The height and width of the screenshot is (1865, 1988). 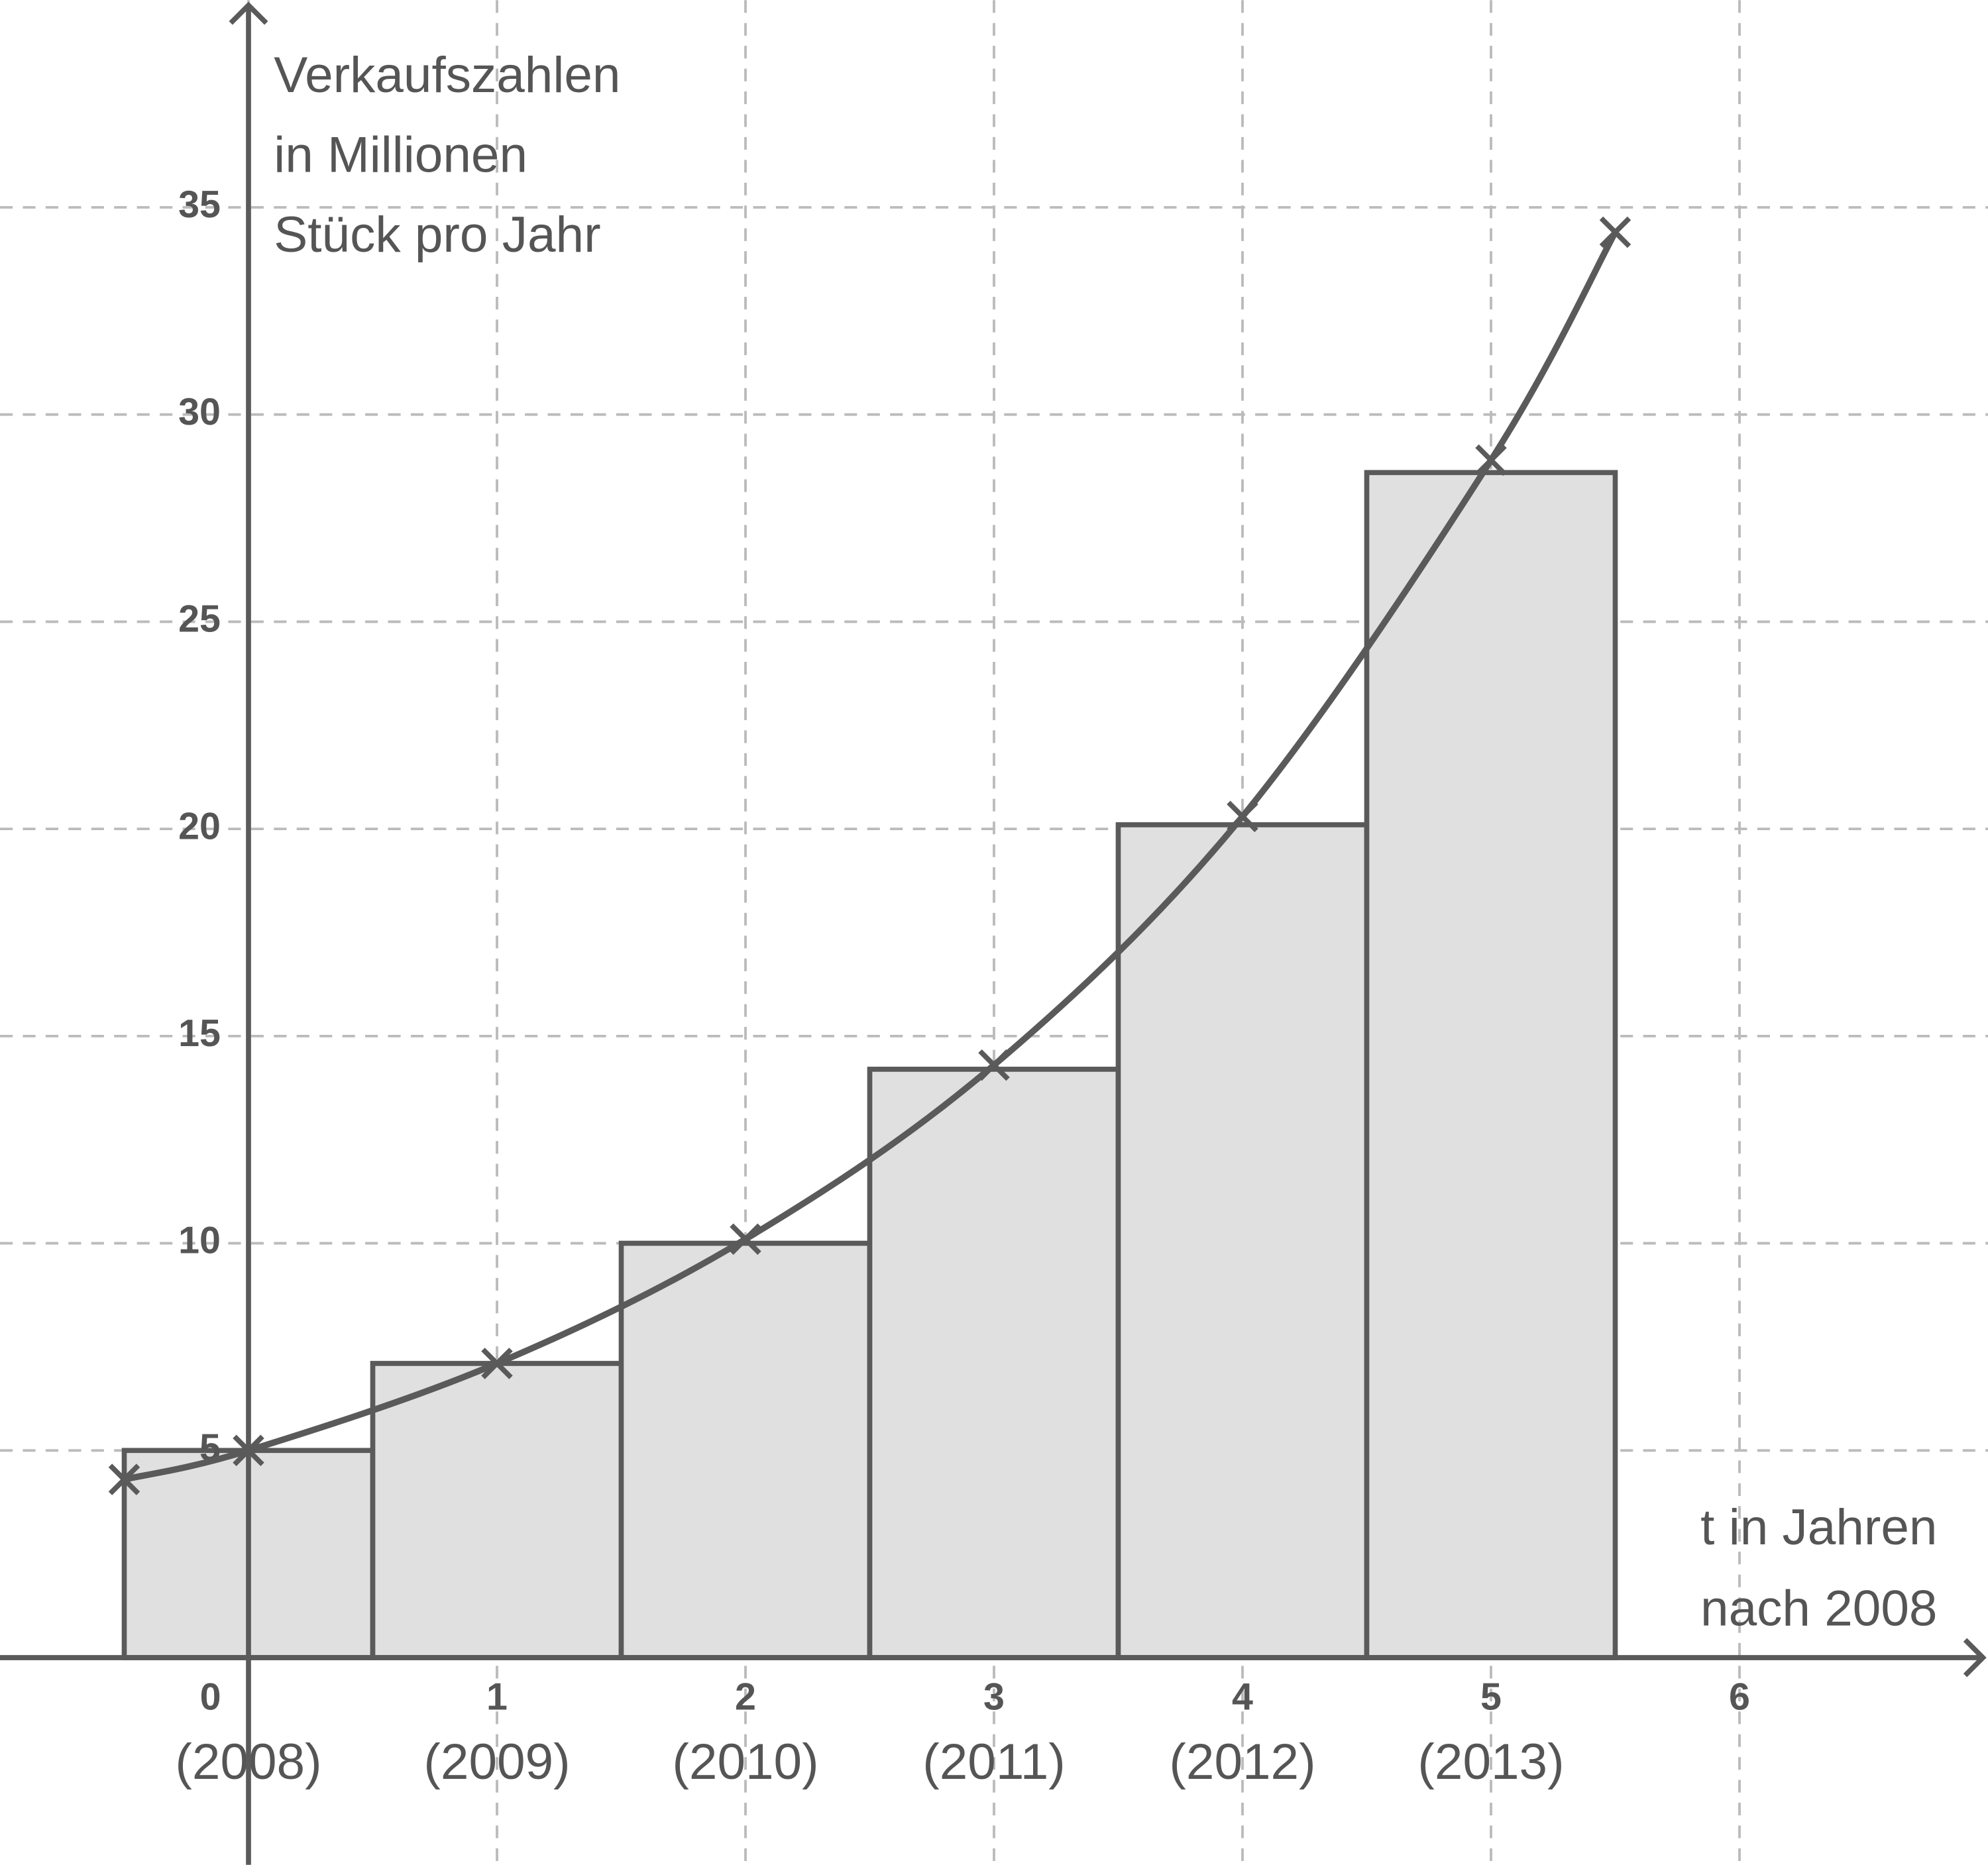 What do you see at coordinates (496, 1762) in the screenshot?
I see `year-label: (2009)` at bounding box center [496, 1762].